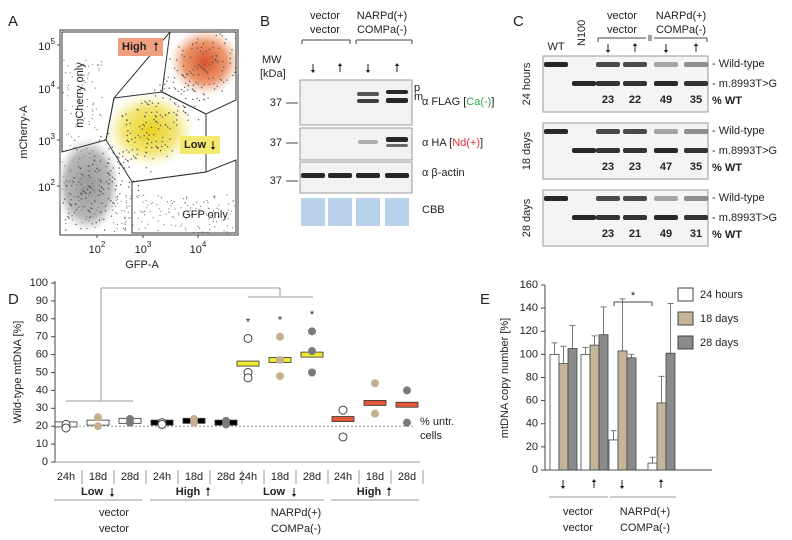  Describe the element at coordinates (13, 21) in the screenshot. I see `panel-letter: A` at that location.